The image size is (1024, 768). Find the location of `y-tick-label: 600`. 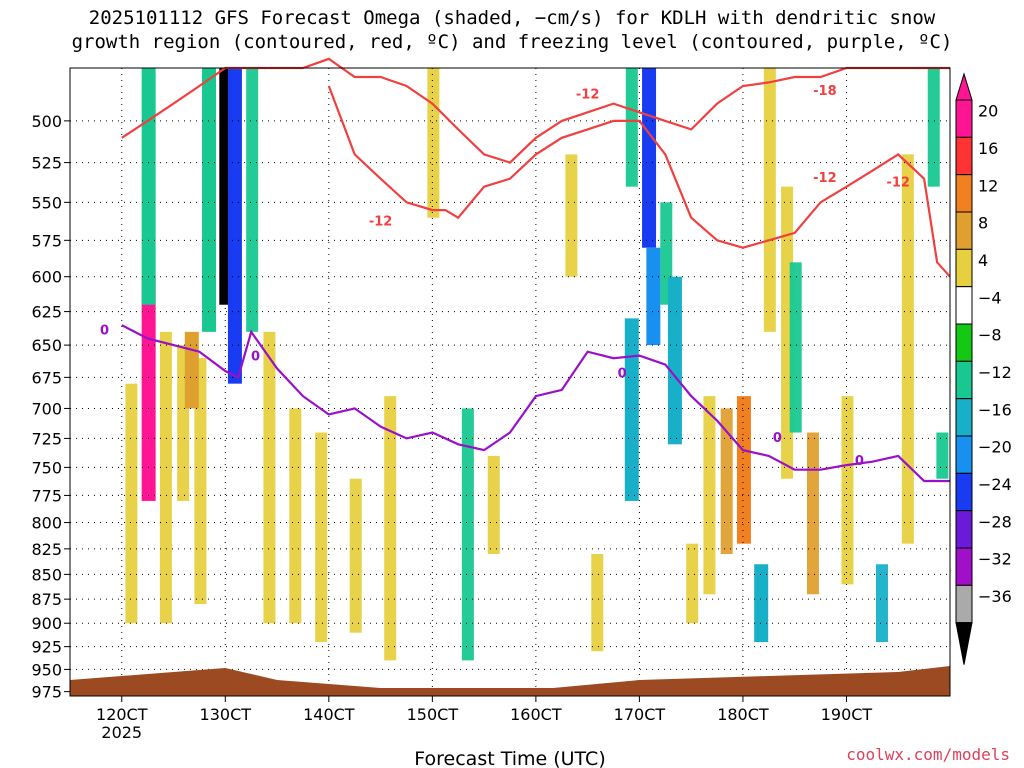

y-tick-label: 600 is located at coordinates (46, 277).